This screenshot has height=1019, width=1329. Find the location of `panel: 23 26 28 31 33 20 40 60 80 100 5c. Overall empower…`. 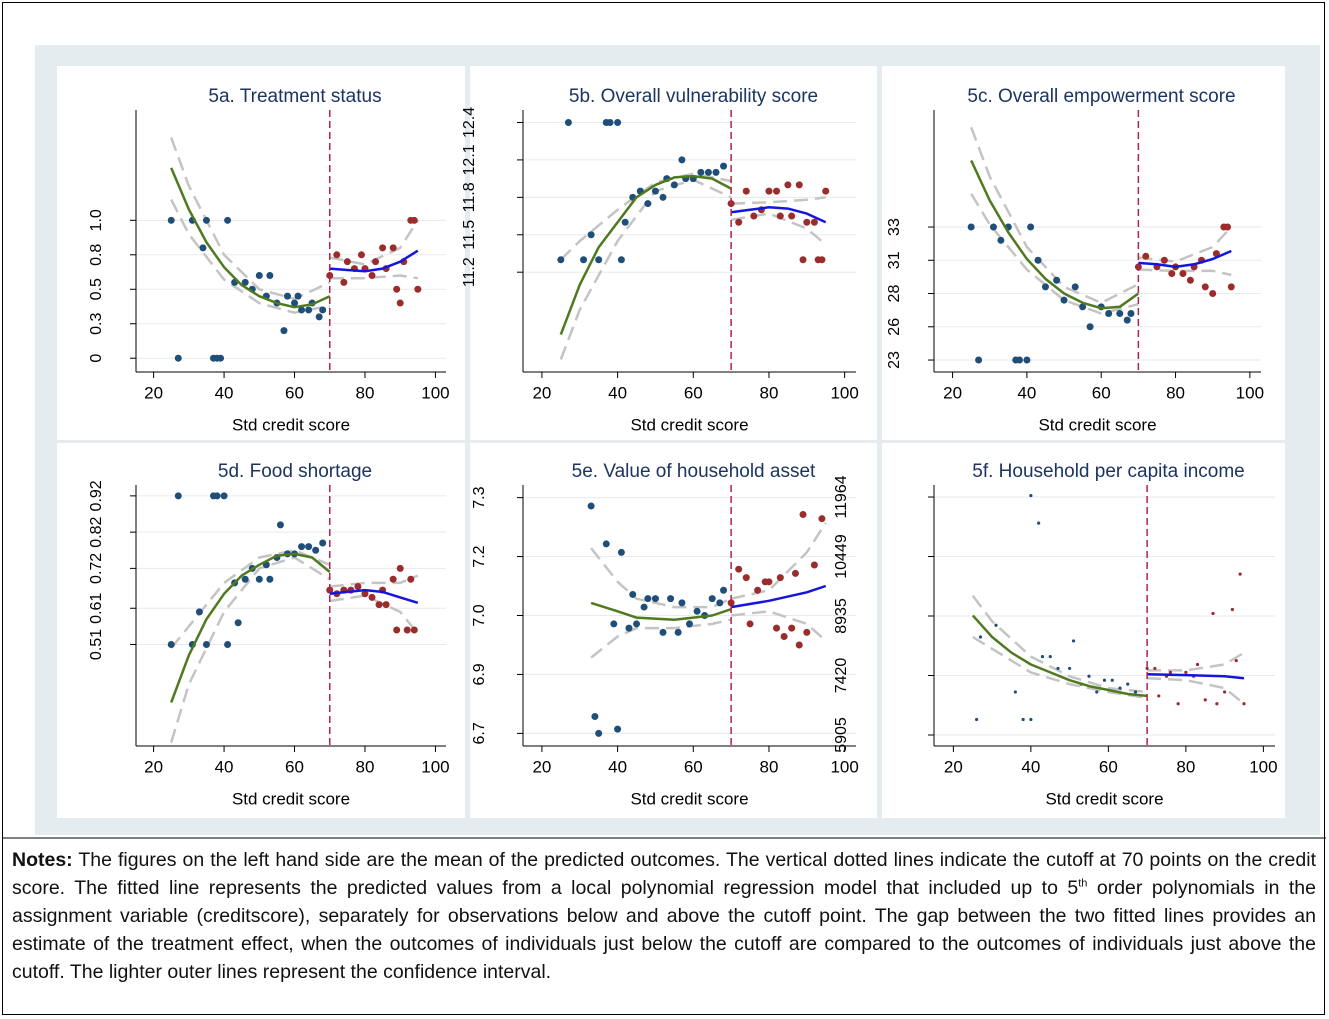

panel: 23 26 28 31 33 20 40 60 80 100 5c. Overall empower… is located at coordinates (1075, 260).